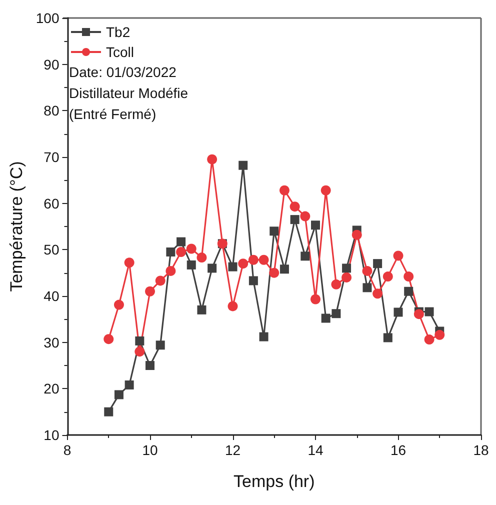  What do you see at coordinates (316, 450) in the screenshot?
I see `x-tick-label: 14` at bounding box center [316, 450].